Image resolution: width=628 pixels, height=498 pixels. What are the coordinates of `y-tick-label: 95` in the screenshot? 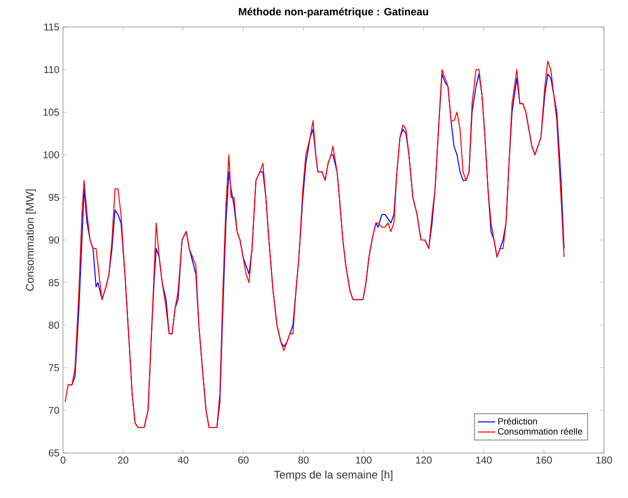 It's located at (54, 197).